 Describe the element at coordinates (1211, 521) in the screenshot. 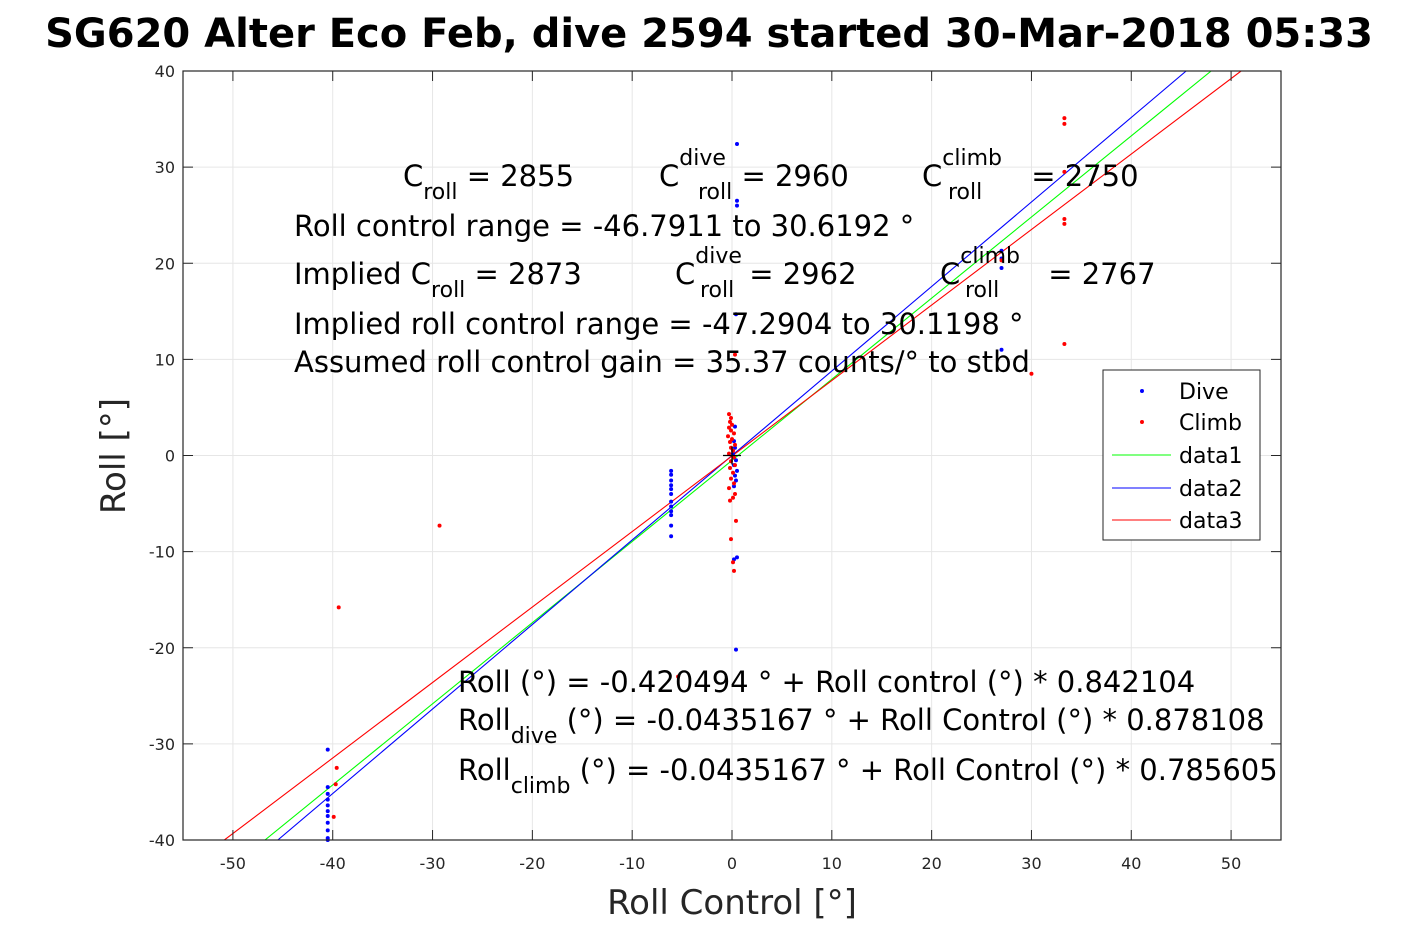

I see `legend-data3-label: data3` at that location.